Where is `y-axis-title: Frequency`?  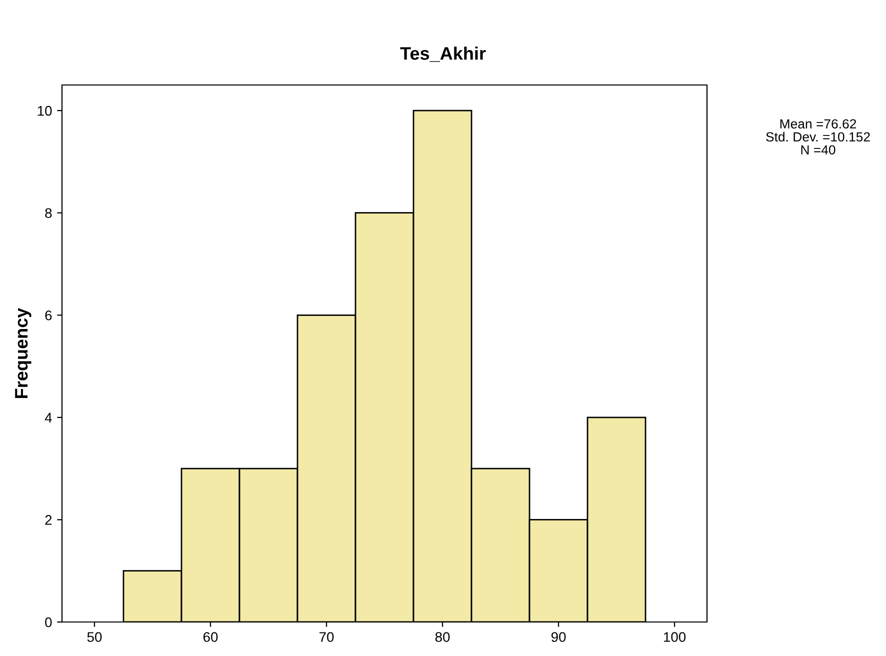
y-axis-title: Frequency is located at coordinates (23, 353).